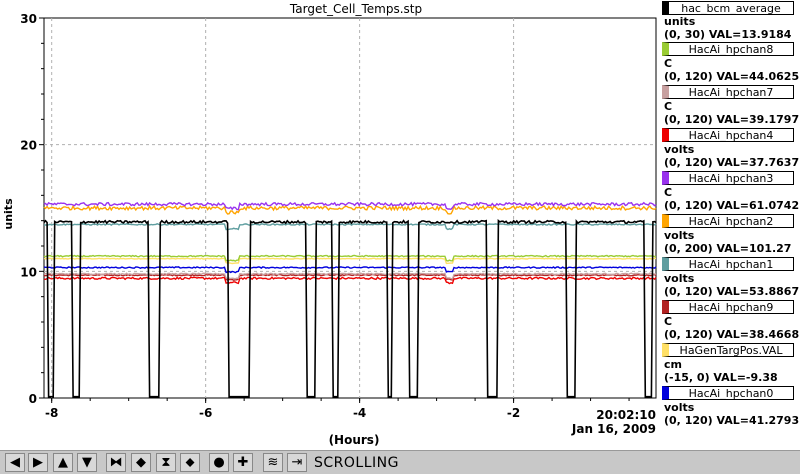  What do you see at coordinates (673, 364) in the screenshot?
I see `legend-unit: cm` at bounding box center [673, 364].